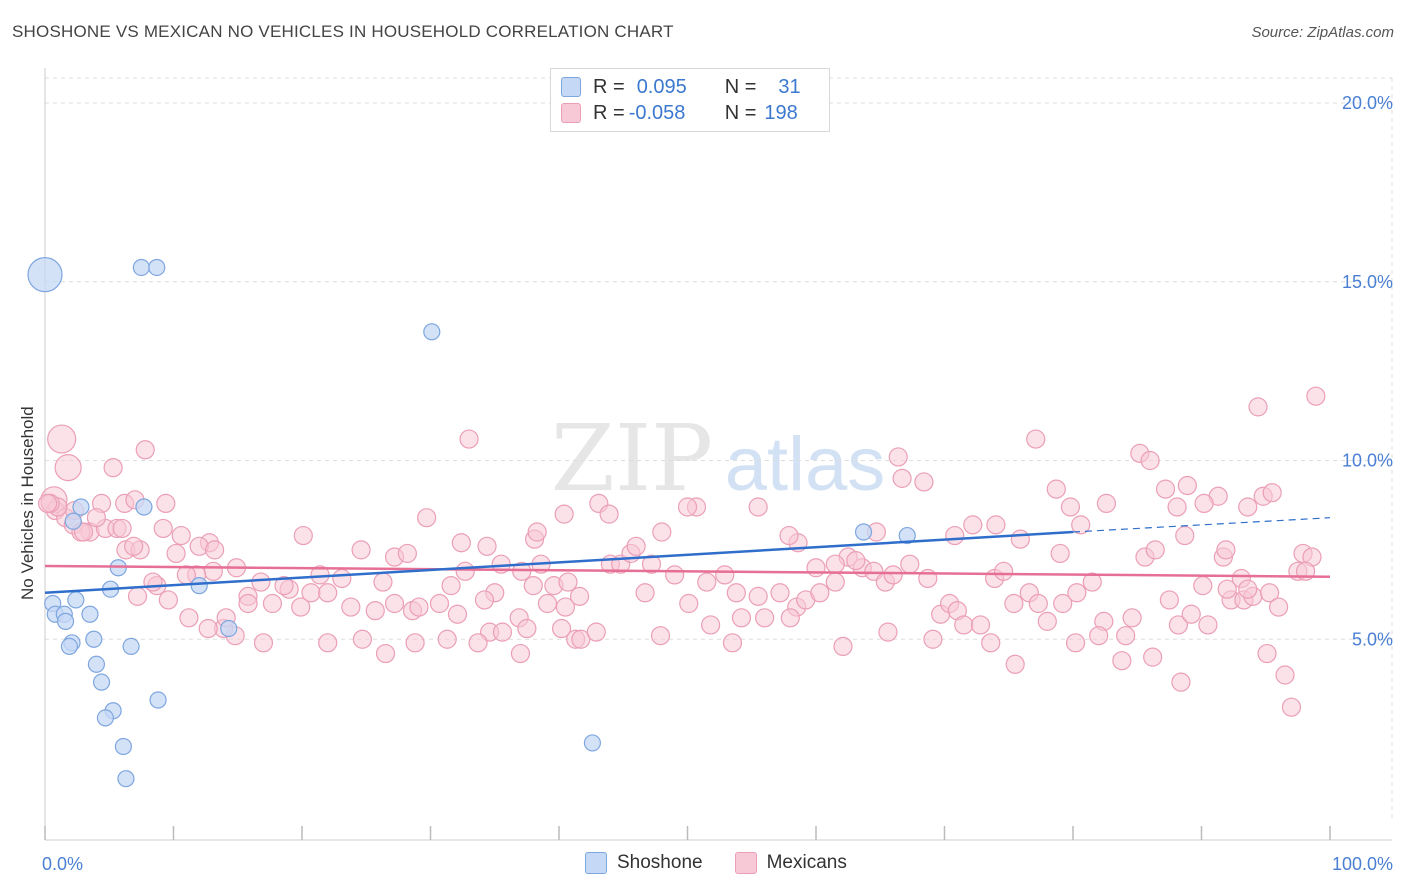  I want to click on shoshone-trend-extension, so click(1201, 525).